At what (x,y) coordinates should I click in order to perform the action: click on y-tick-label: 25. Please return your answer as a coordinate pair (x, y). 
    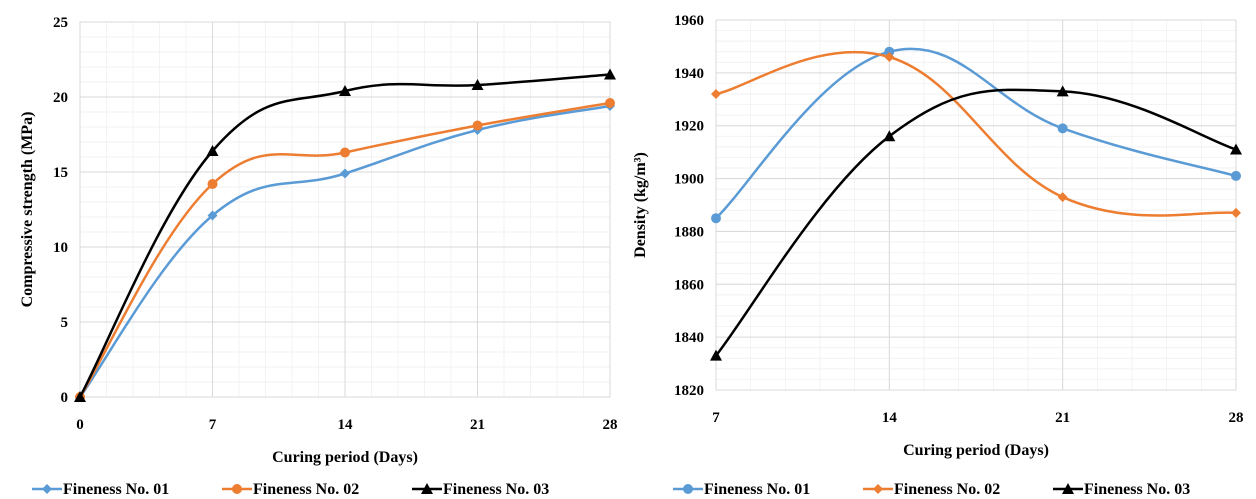
    Looking at the image, I should click on (60, 23).